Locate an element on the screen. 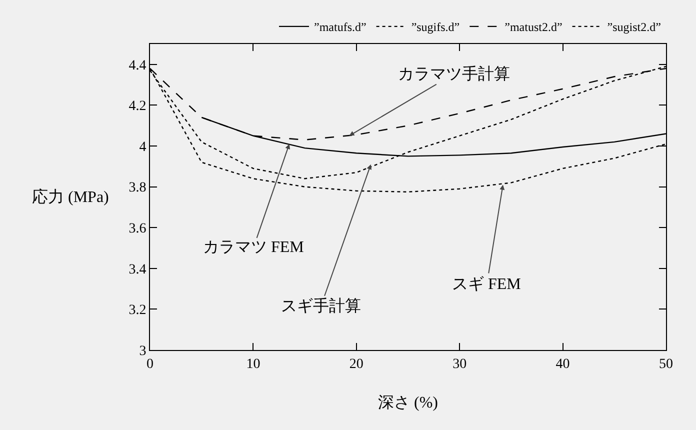 This screenshot has height=430, width=696. annotation: スギ FEM is located at coordinates (486, 284).